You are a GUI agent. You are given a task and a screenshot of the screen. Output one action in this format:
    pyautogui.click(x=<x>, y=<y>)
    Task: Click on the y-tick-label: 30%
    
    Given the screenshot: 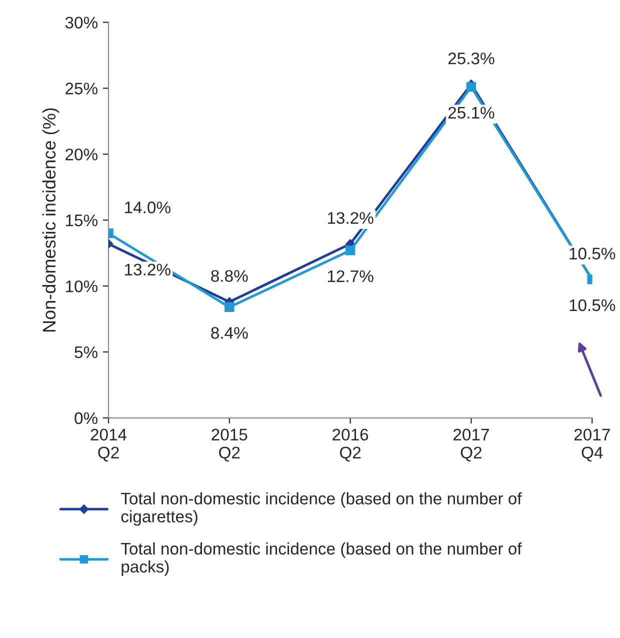 What is the action you would take?
    pyautogui.click(x=81, y=22)
    